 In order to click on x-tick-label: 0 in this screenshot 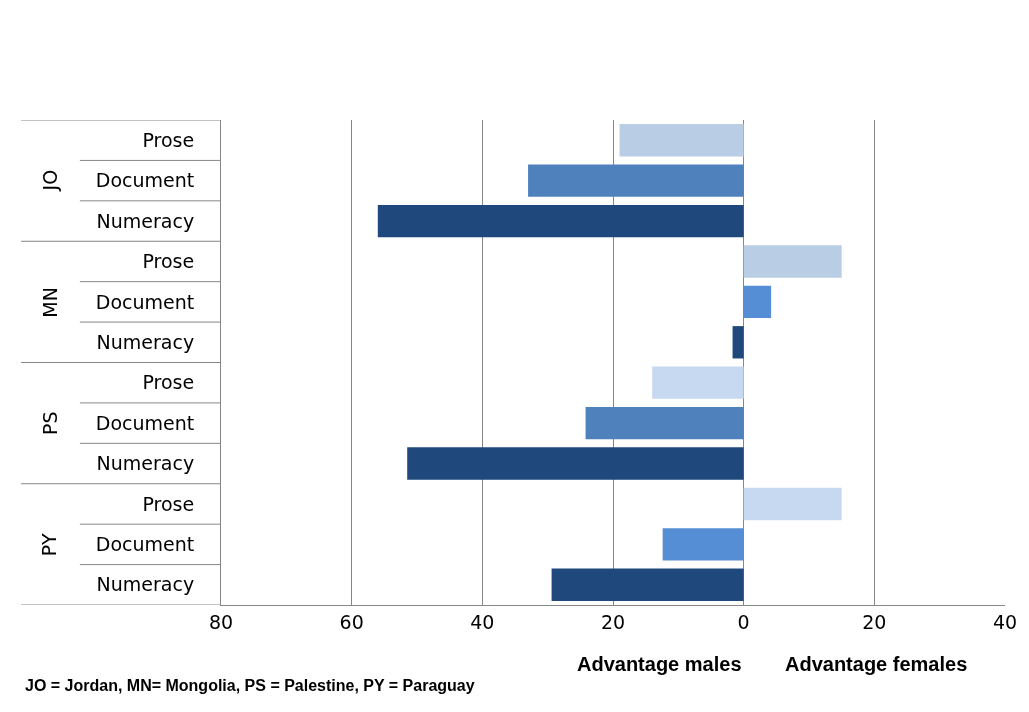, I will do `click(743, 621)`.